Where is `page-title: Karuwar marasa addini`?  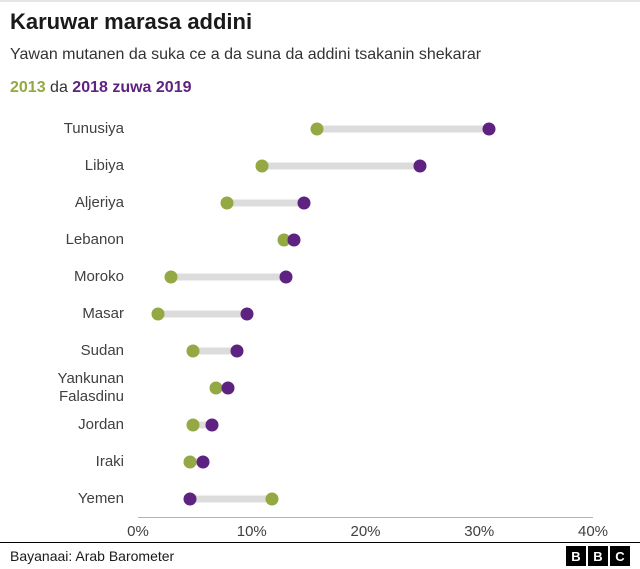
page-title: Karuwar marasa addini is located at coordinates (131, 21).